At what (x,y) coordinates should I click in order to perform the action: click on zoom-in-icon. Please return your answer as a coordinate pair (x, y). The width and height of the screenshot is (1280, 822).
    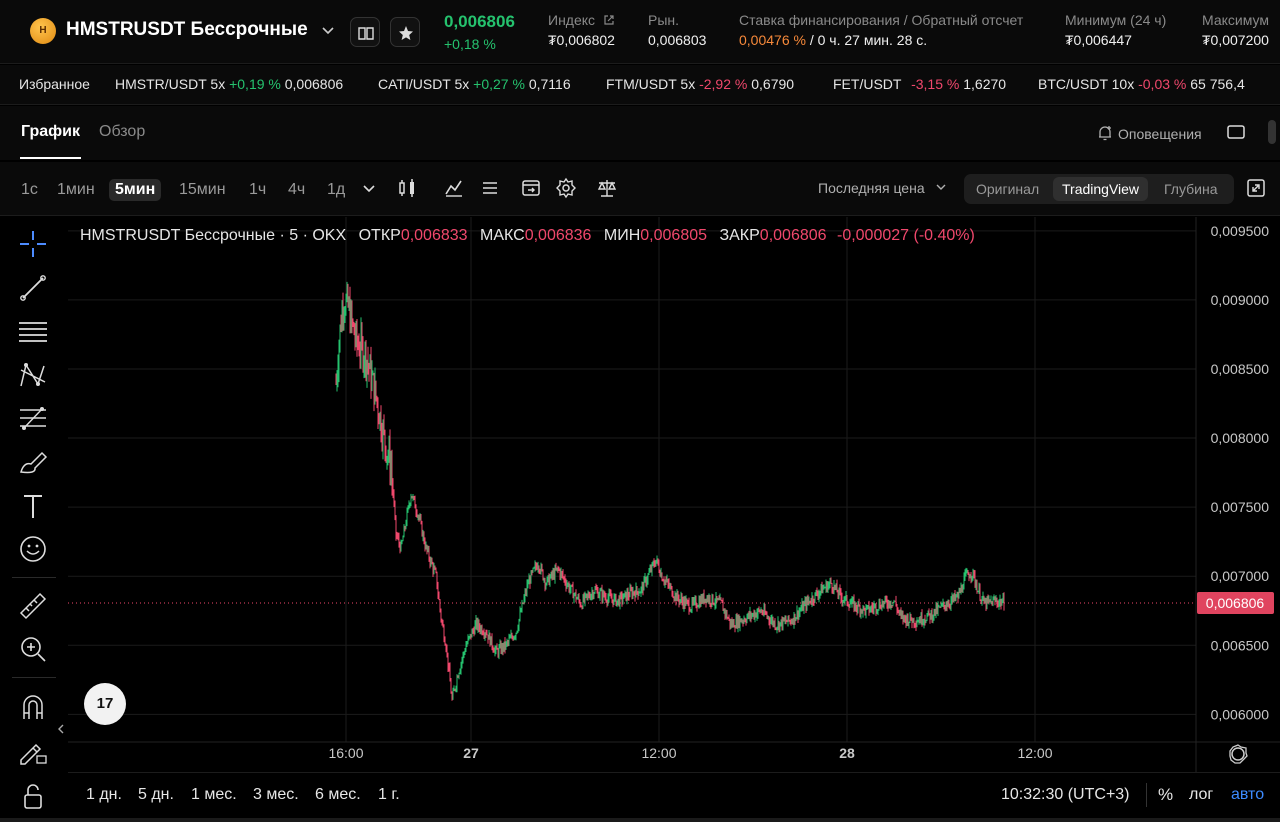
    Looking at the image, I should click on (33, 649).